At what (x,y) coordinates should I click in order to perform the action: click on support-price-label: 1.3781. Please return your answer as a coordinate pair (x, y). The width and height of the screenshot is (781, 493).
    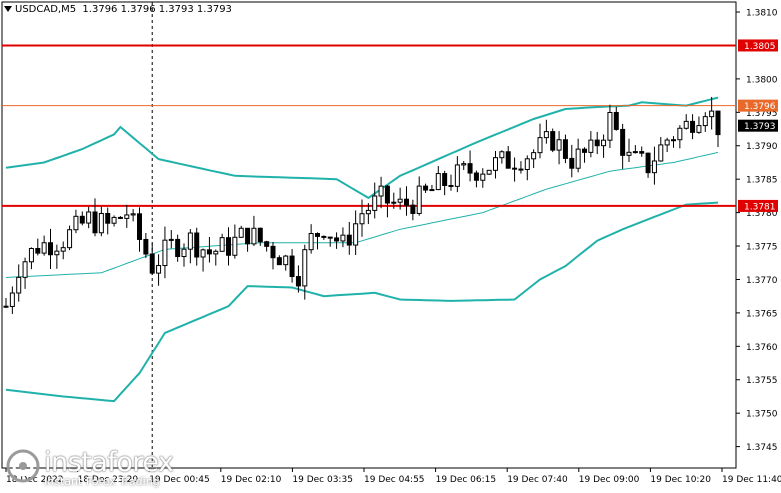
    Looking at the image, I should click on (760, 207).